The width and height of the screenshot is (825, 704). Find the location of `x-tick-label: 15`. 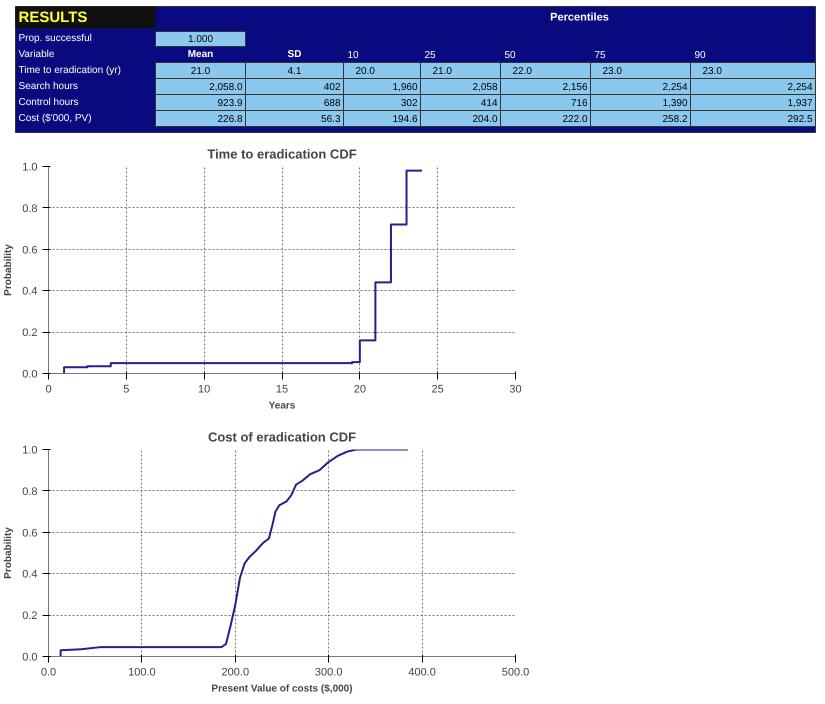

x-tick-label: 15 is located at coordinates (282, 390).